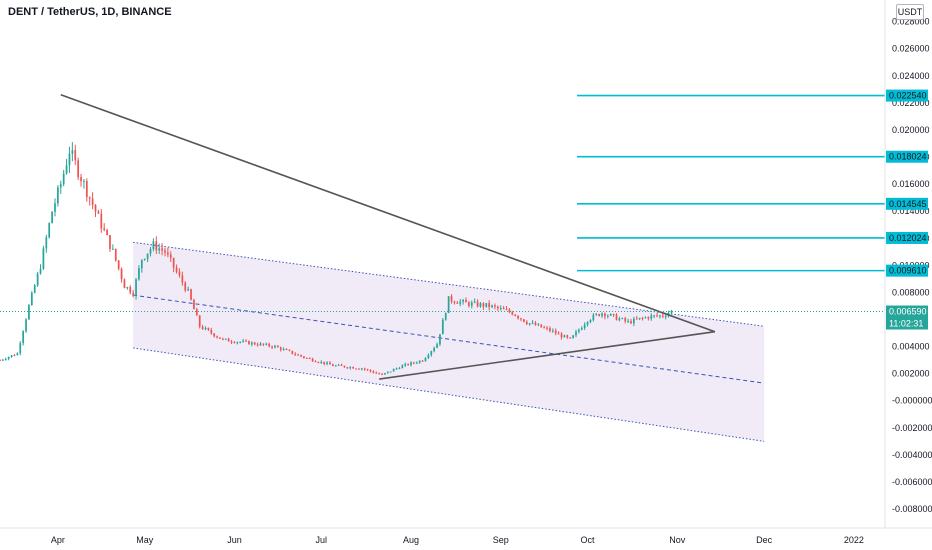 The height and width of the screenshot is (550, 932). What do you see at coordinates (457, 540) in the screenshot?
I see `time-axis: Apr May Jun Jul Aug Sep Oct Nov Dec 2022` at bounding box center [457, 540].